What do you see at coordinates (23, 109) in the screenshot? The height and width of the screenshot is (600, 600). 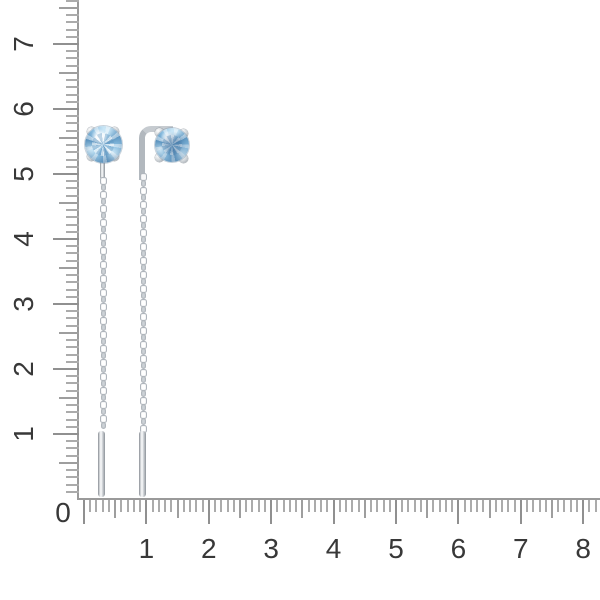 I see `ruler-number: 6` at bounding box center [23, 109].